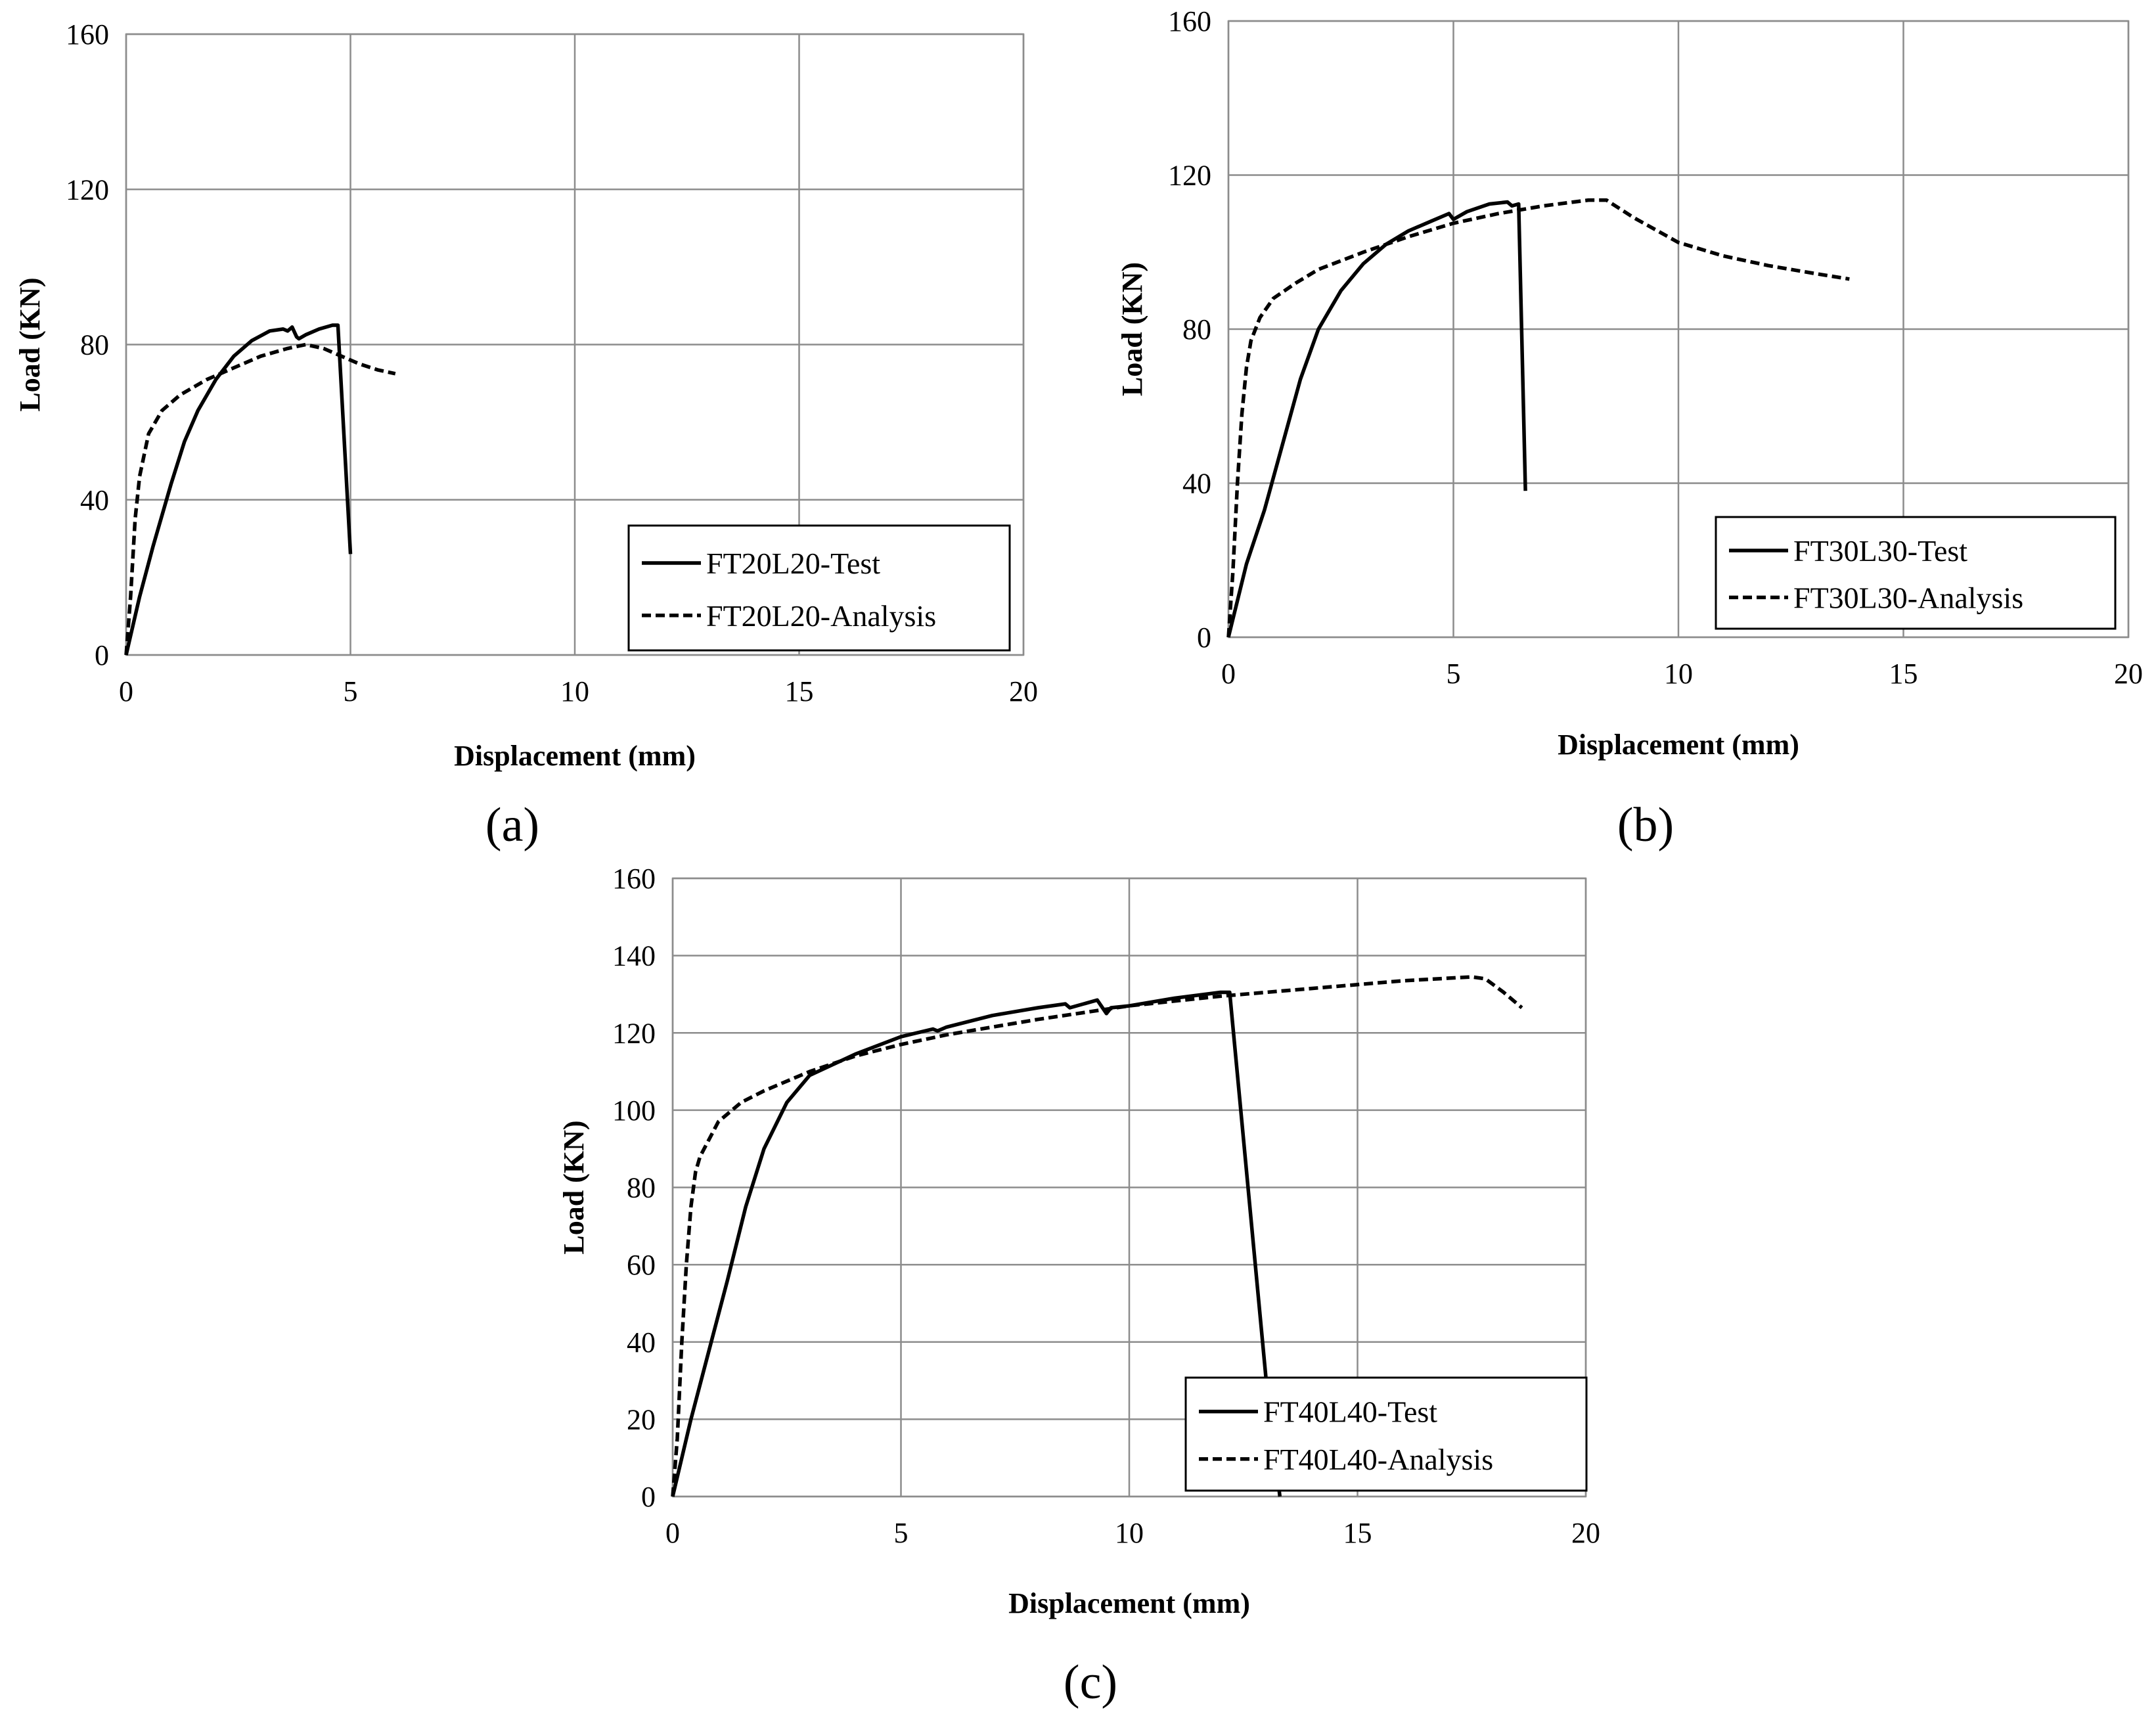  I want to click on y-tick-label: 60, so click(641, 1265).